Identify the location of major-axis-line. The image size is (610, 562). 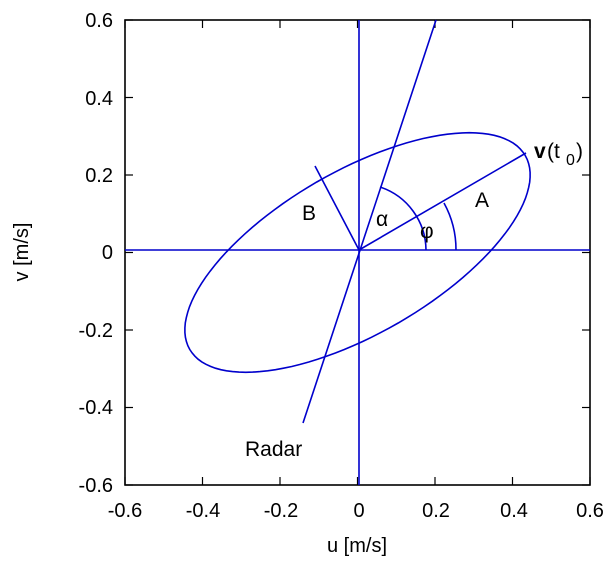
(442, 201).